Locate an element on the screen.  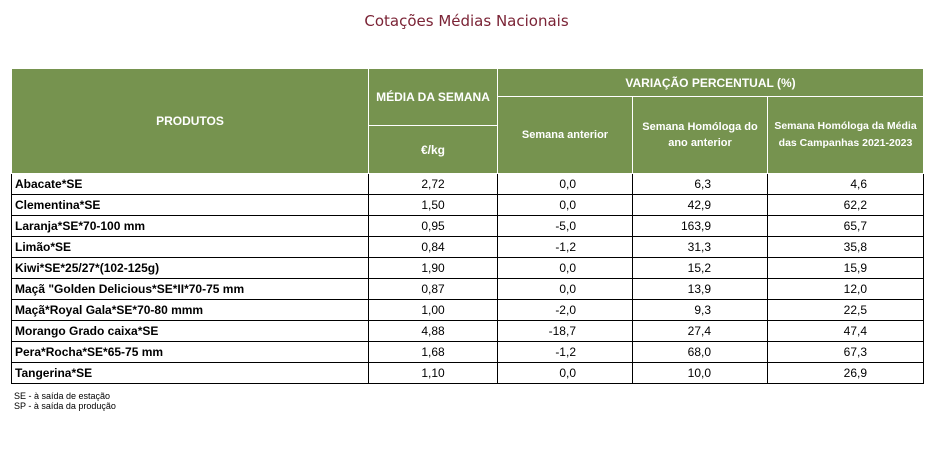
previous-year-variation-cell: 13,9 is located at coordinates (700, 289).